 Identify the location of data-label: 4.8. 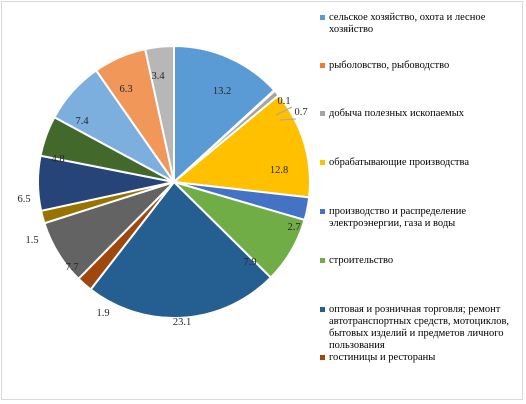
(57, 159).